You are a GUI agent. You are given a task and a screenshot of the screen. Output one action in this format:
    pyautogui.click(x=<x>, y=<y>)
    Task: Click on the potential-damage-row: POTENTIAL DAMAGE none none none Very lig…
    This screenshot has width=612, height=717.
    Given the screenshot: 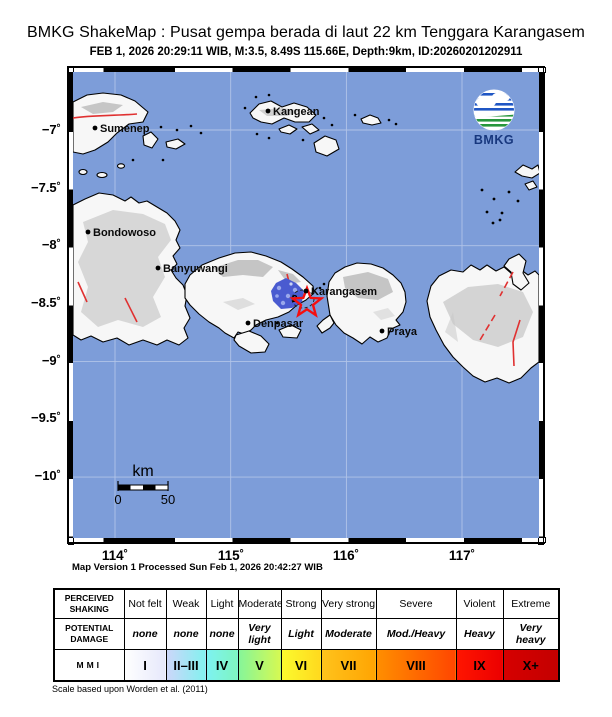 What is the action you would take?
    pyautogui.click(x=306, y=634)
    